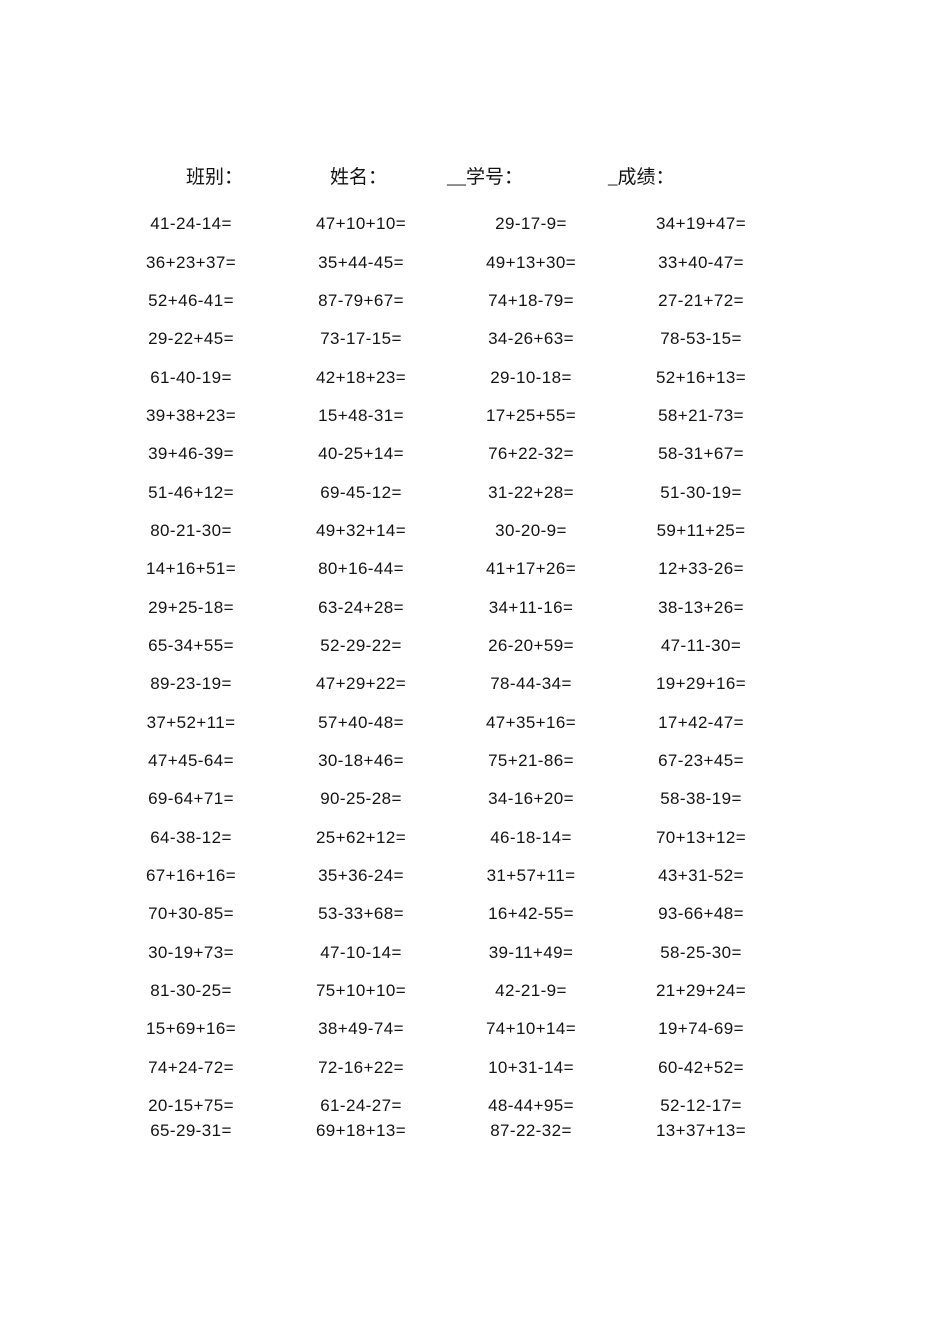  What do you see at coordinates (485, 177) in the screenshot?
I see `student-number-label: __学号：` at bounding box center [485, 177].